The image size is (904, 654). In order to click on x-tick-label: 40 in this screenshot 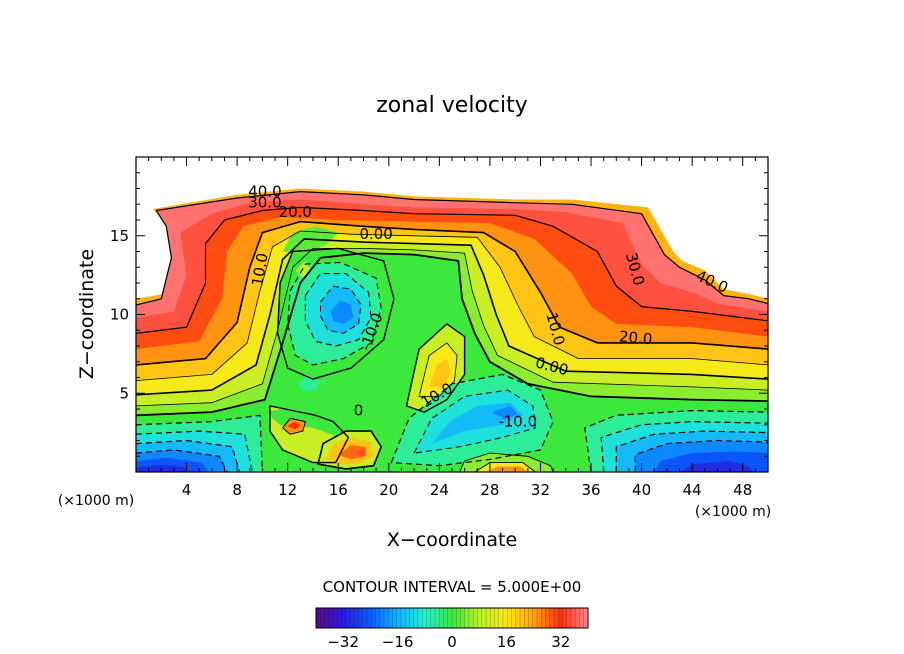, I will do `click(641, 490)`.